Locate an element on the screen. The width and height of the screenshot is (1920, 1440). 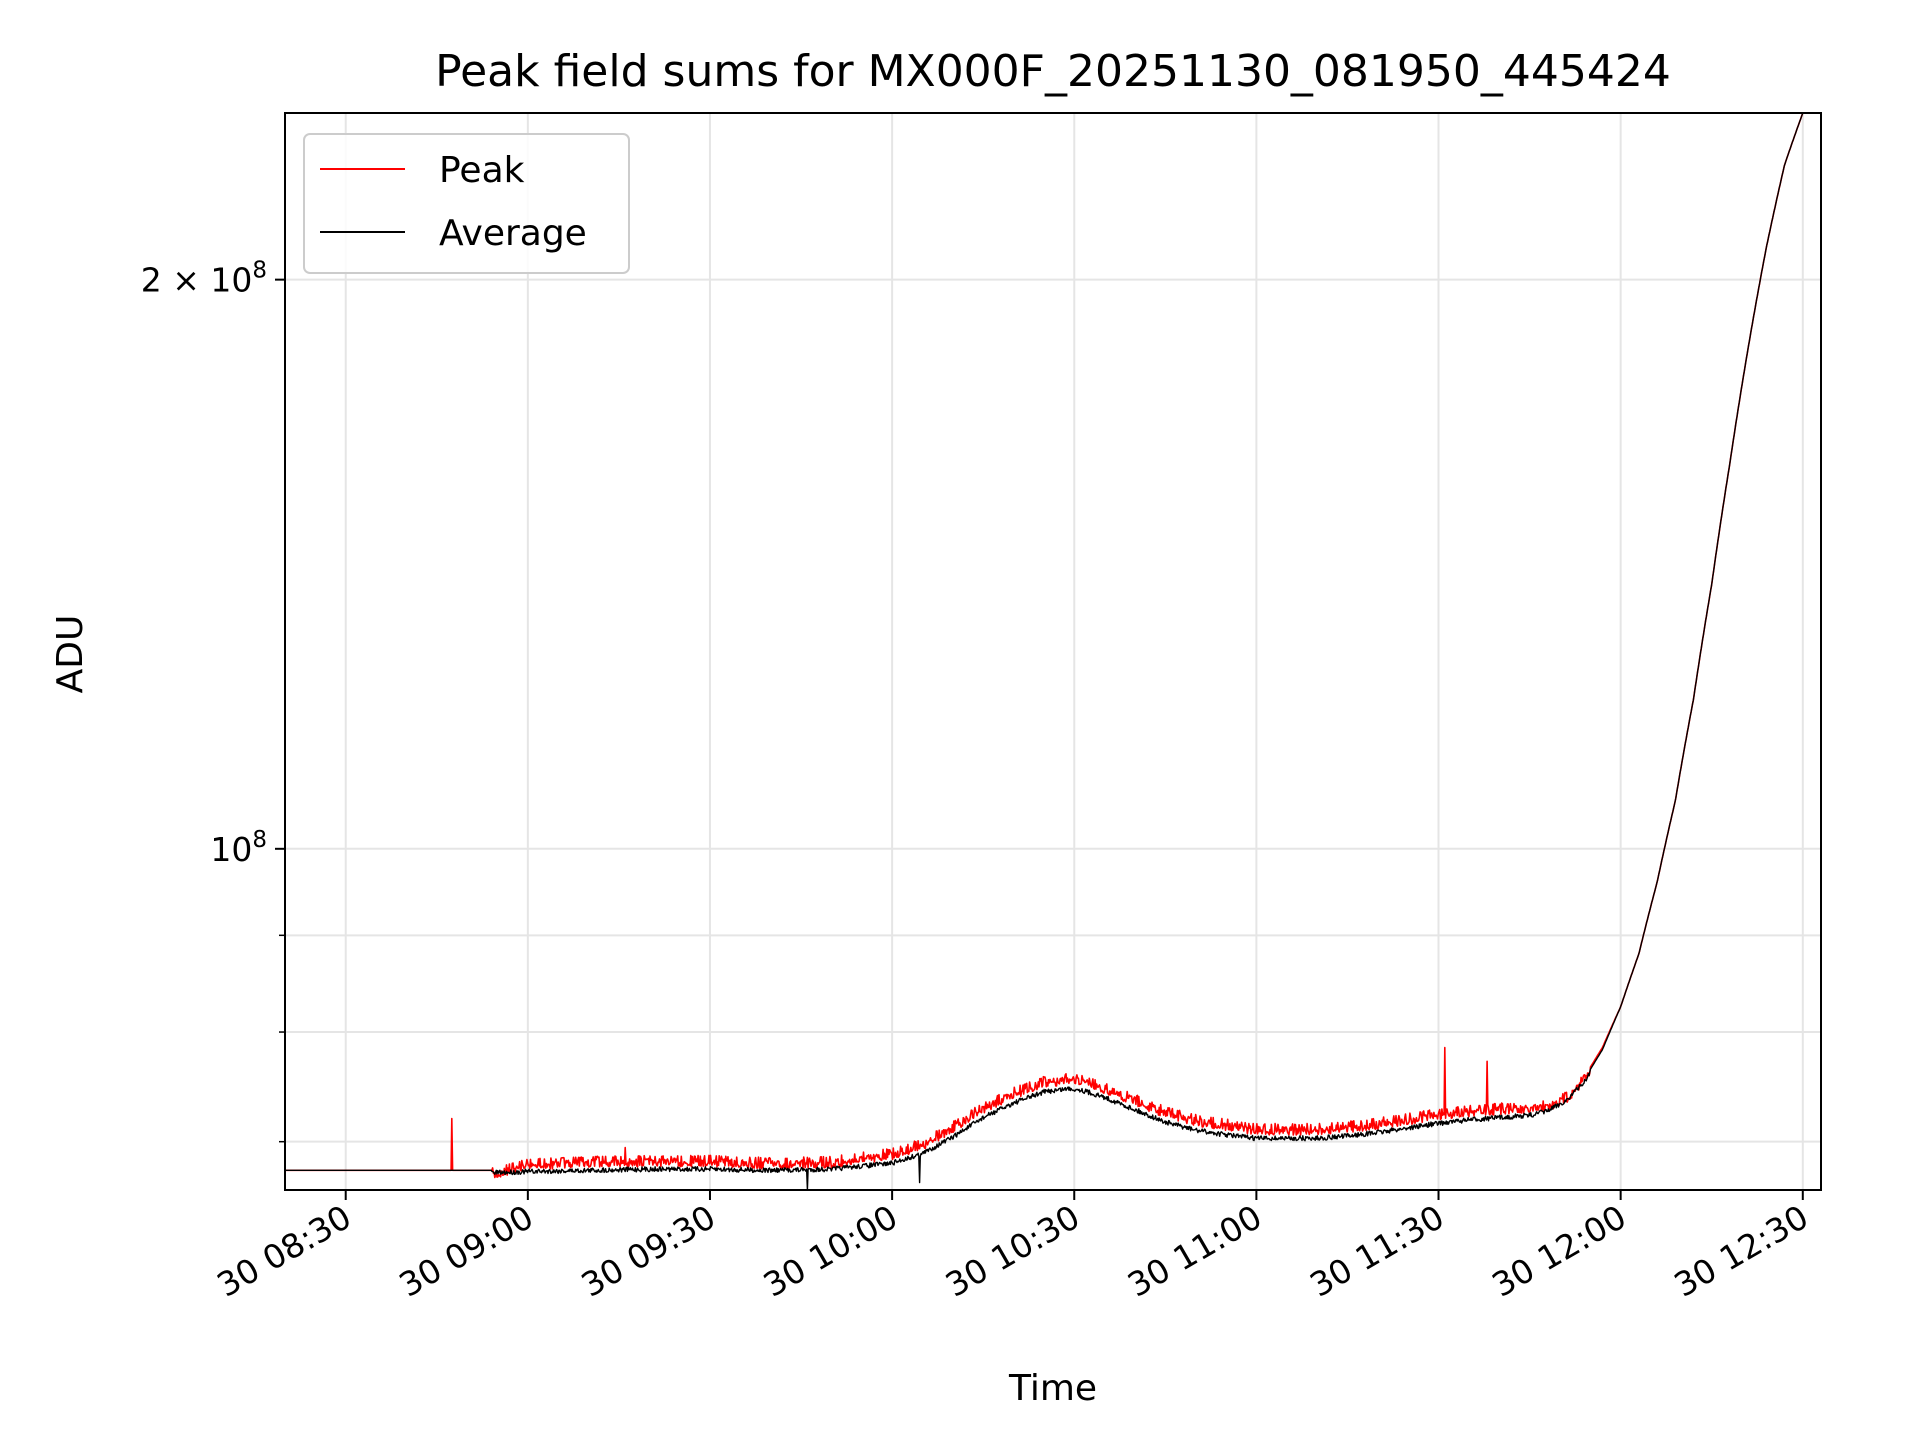
y-tick-label: 2 × 108 is located at coordinates (204, 279).